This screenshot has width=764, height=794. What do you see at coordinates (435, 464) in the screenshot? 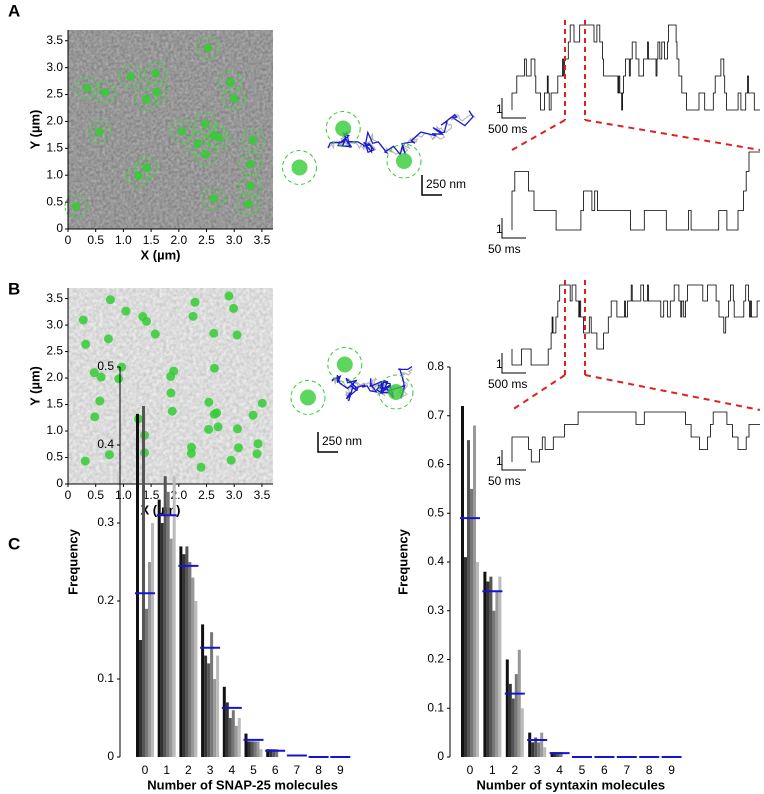
I see `y-tick-label: 0.6` at bounding box center [435, 464].